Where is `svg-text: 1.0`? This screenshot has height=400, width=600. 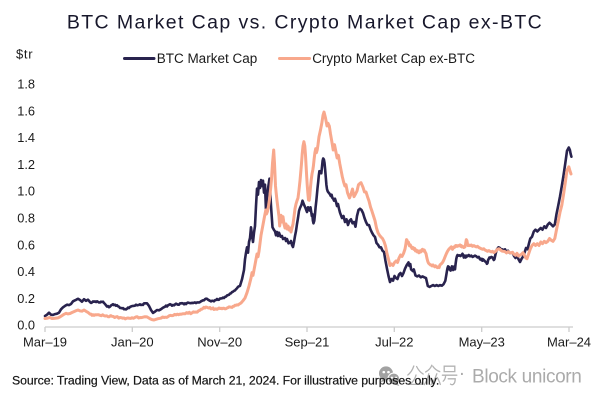 svg-text: 1.0 is located at coordinates (26, 191).